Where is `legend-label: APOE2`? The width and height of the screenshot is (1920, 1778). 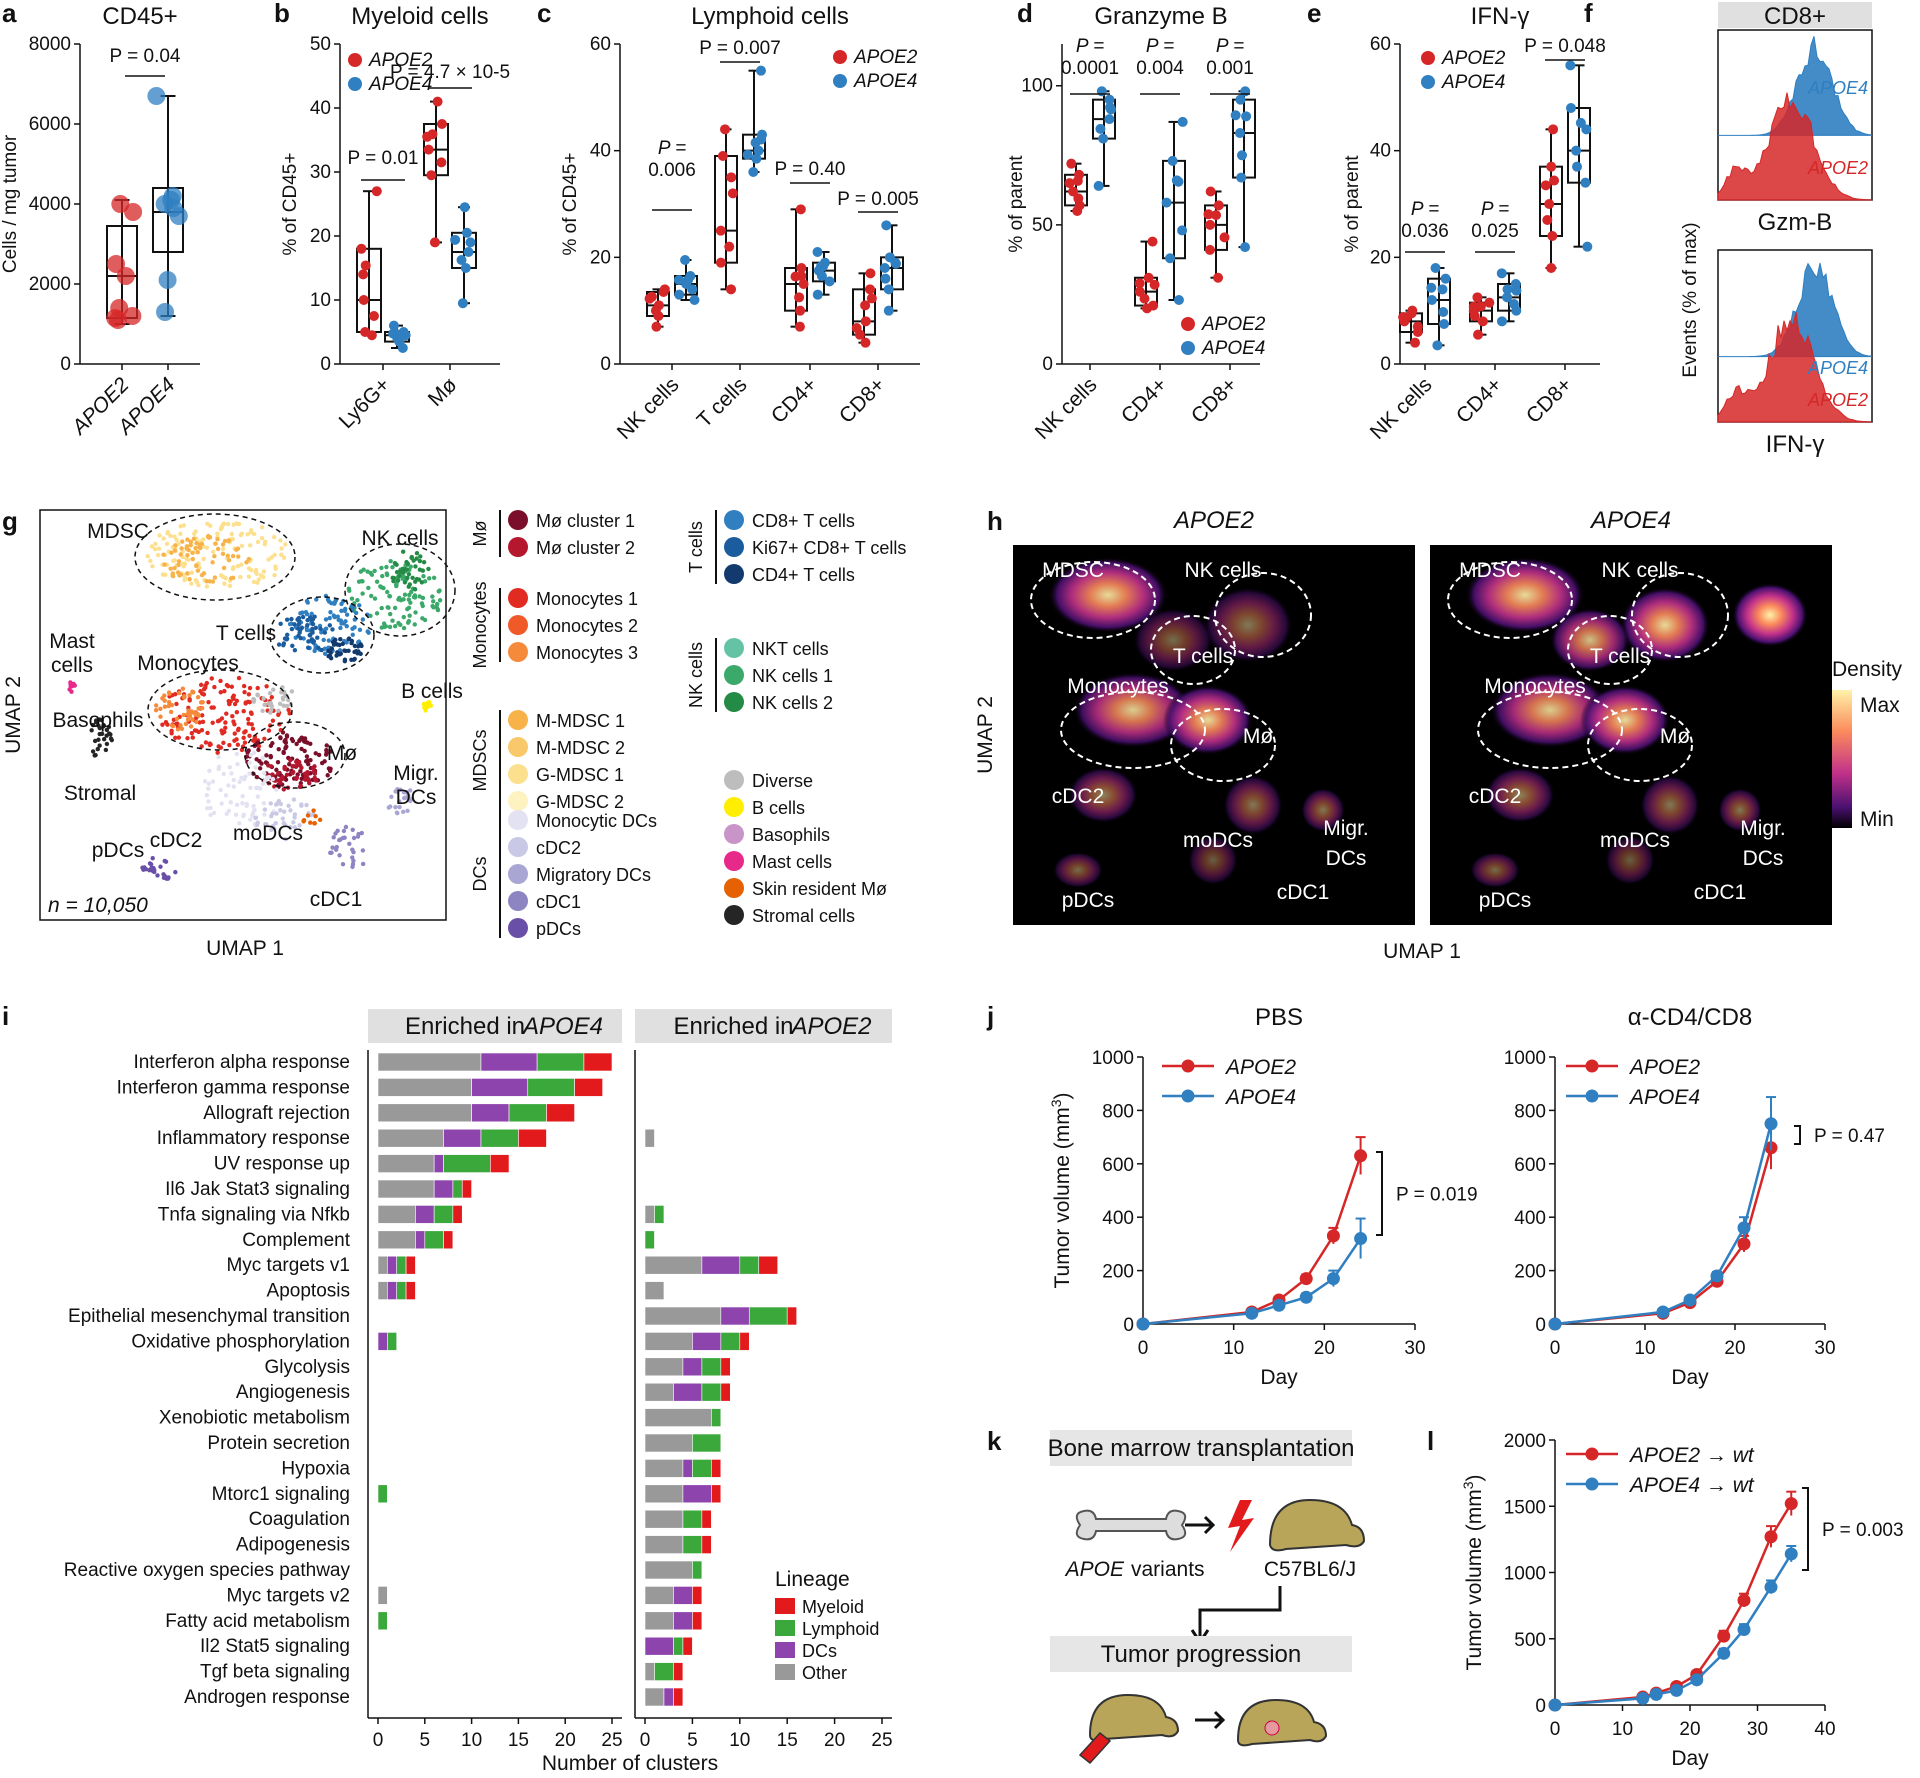 legend-label: APOE2 is located at coordinates (1233, 324).